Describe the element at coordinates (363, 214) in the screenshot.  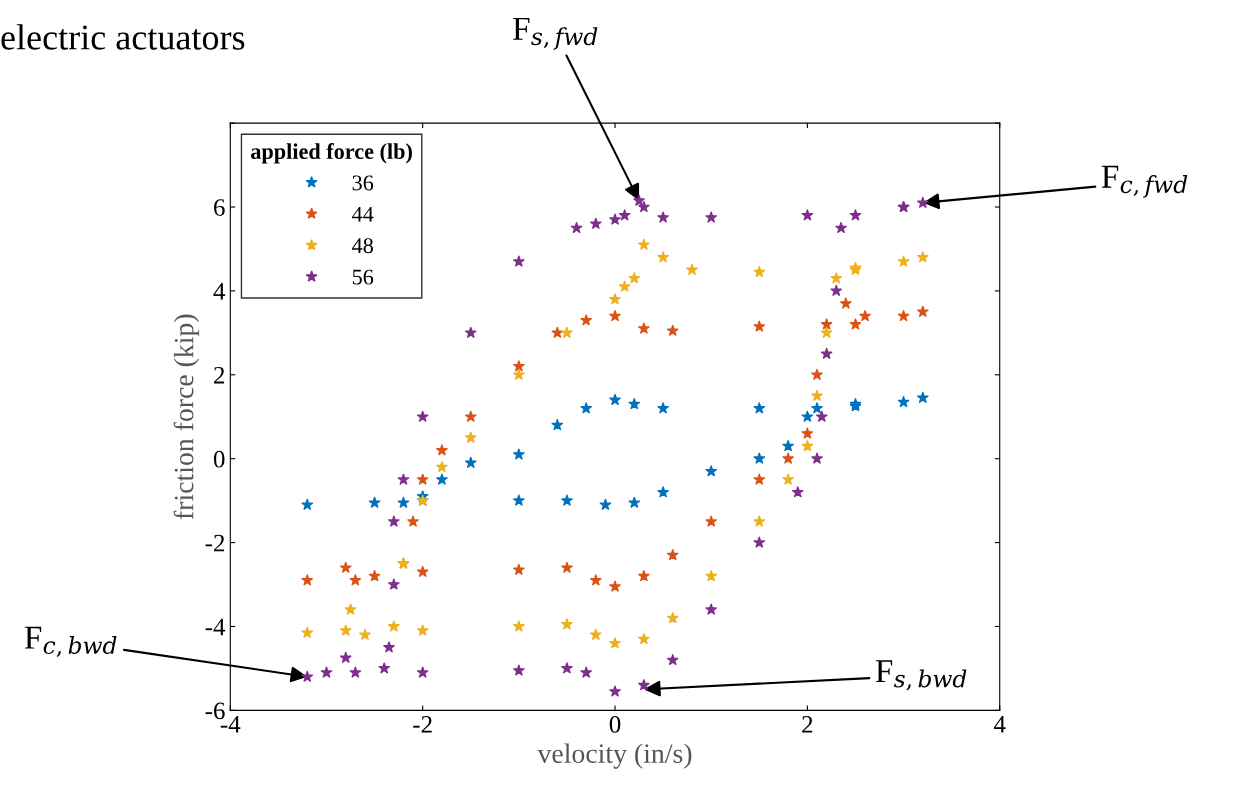
I see `legend-label: 44` at that location.